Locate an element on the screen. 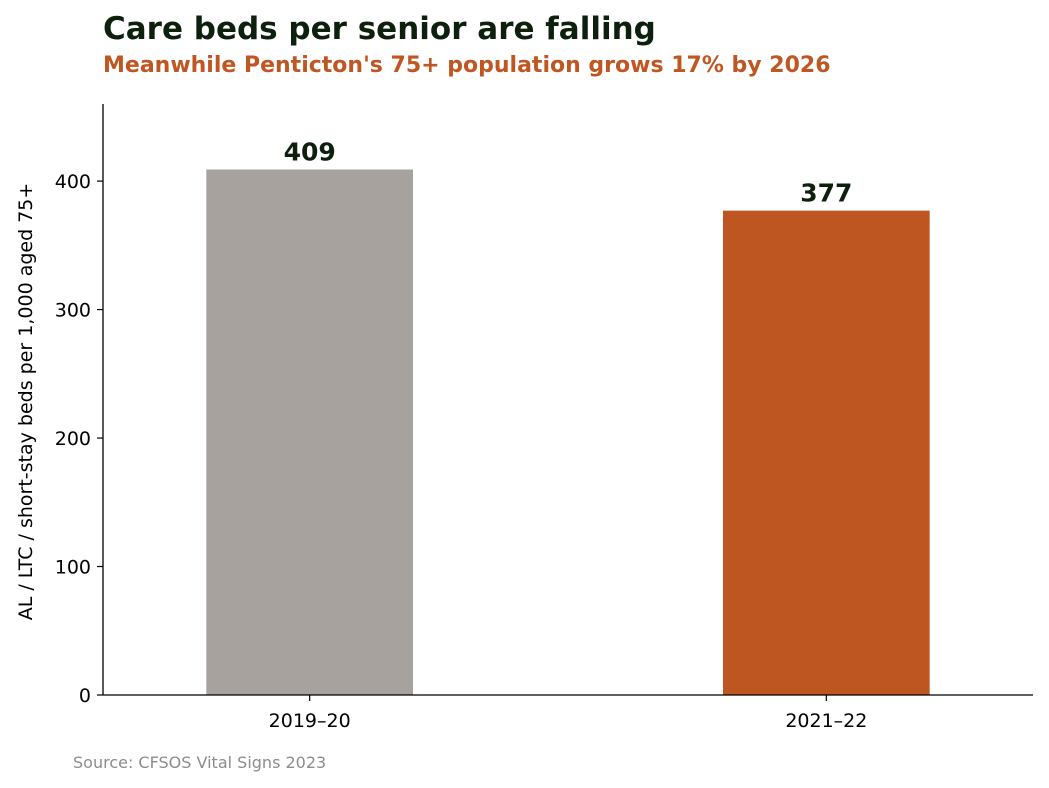 This screenshot has height=788, width=1049. chart-title: Care beds per senior are falling is located at coordinates (379, 29).